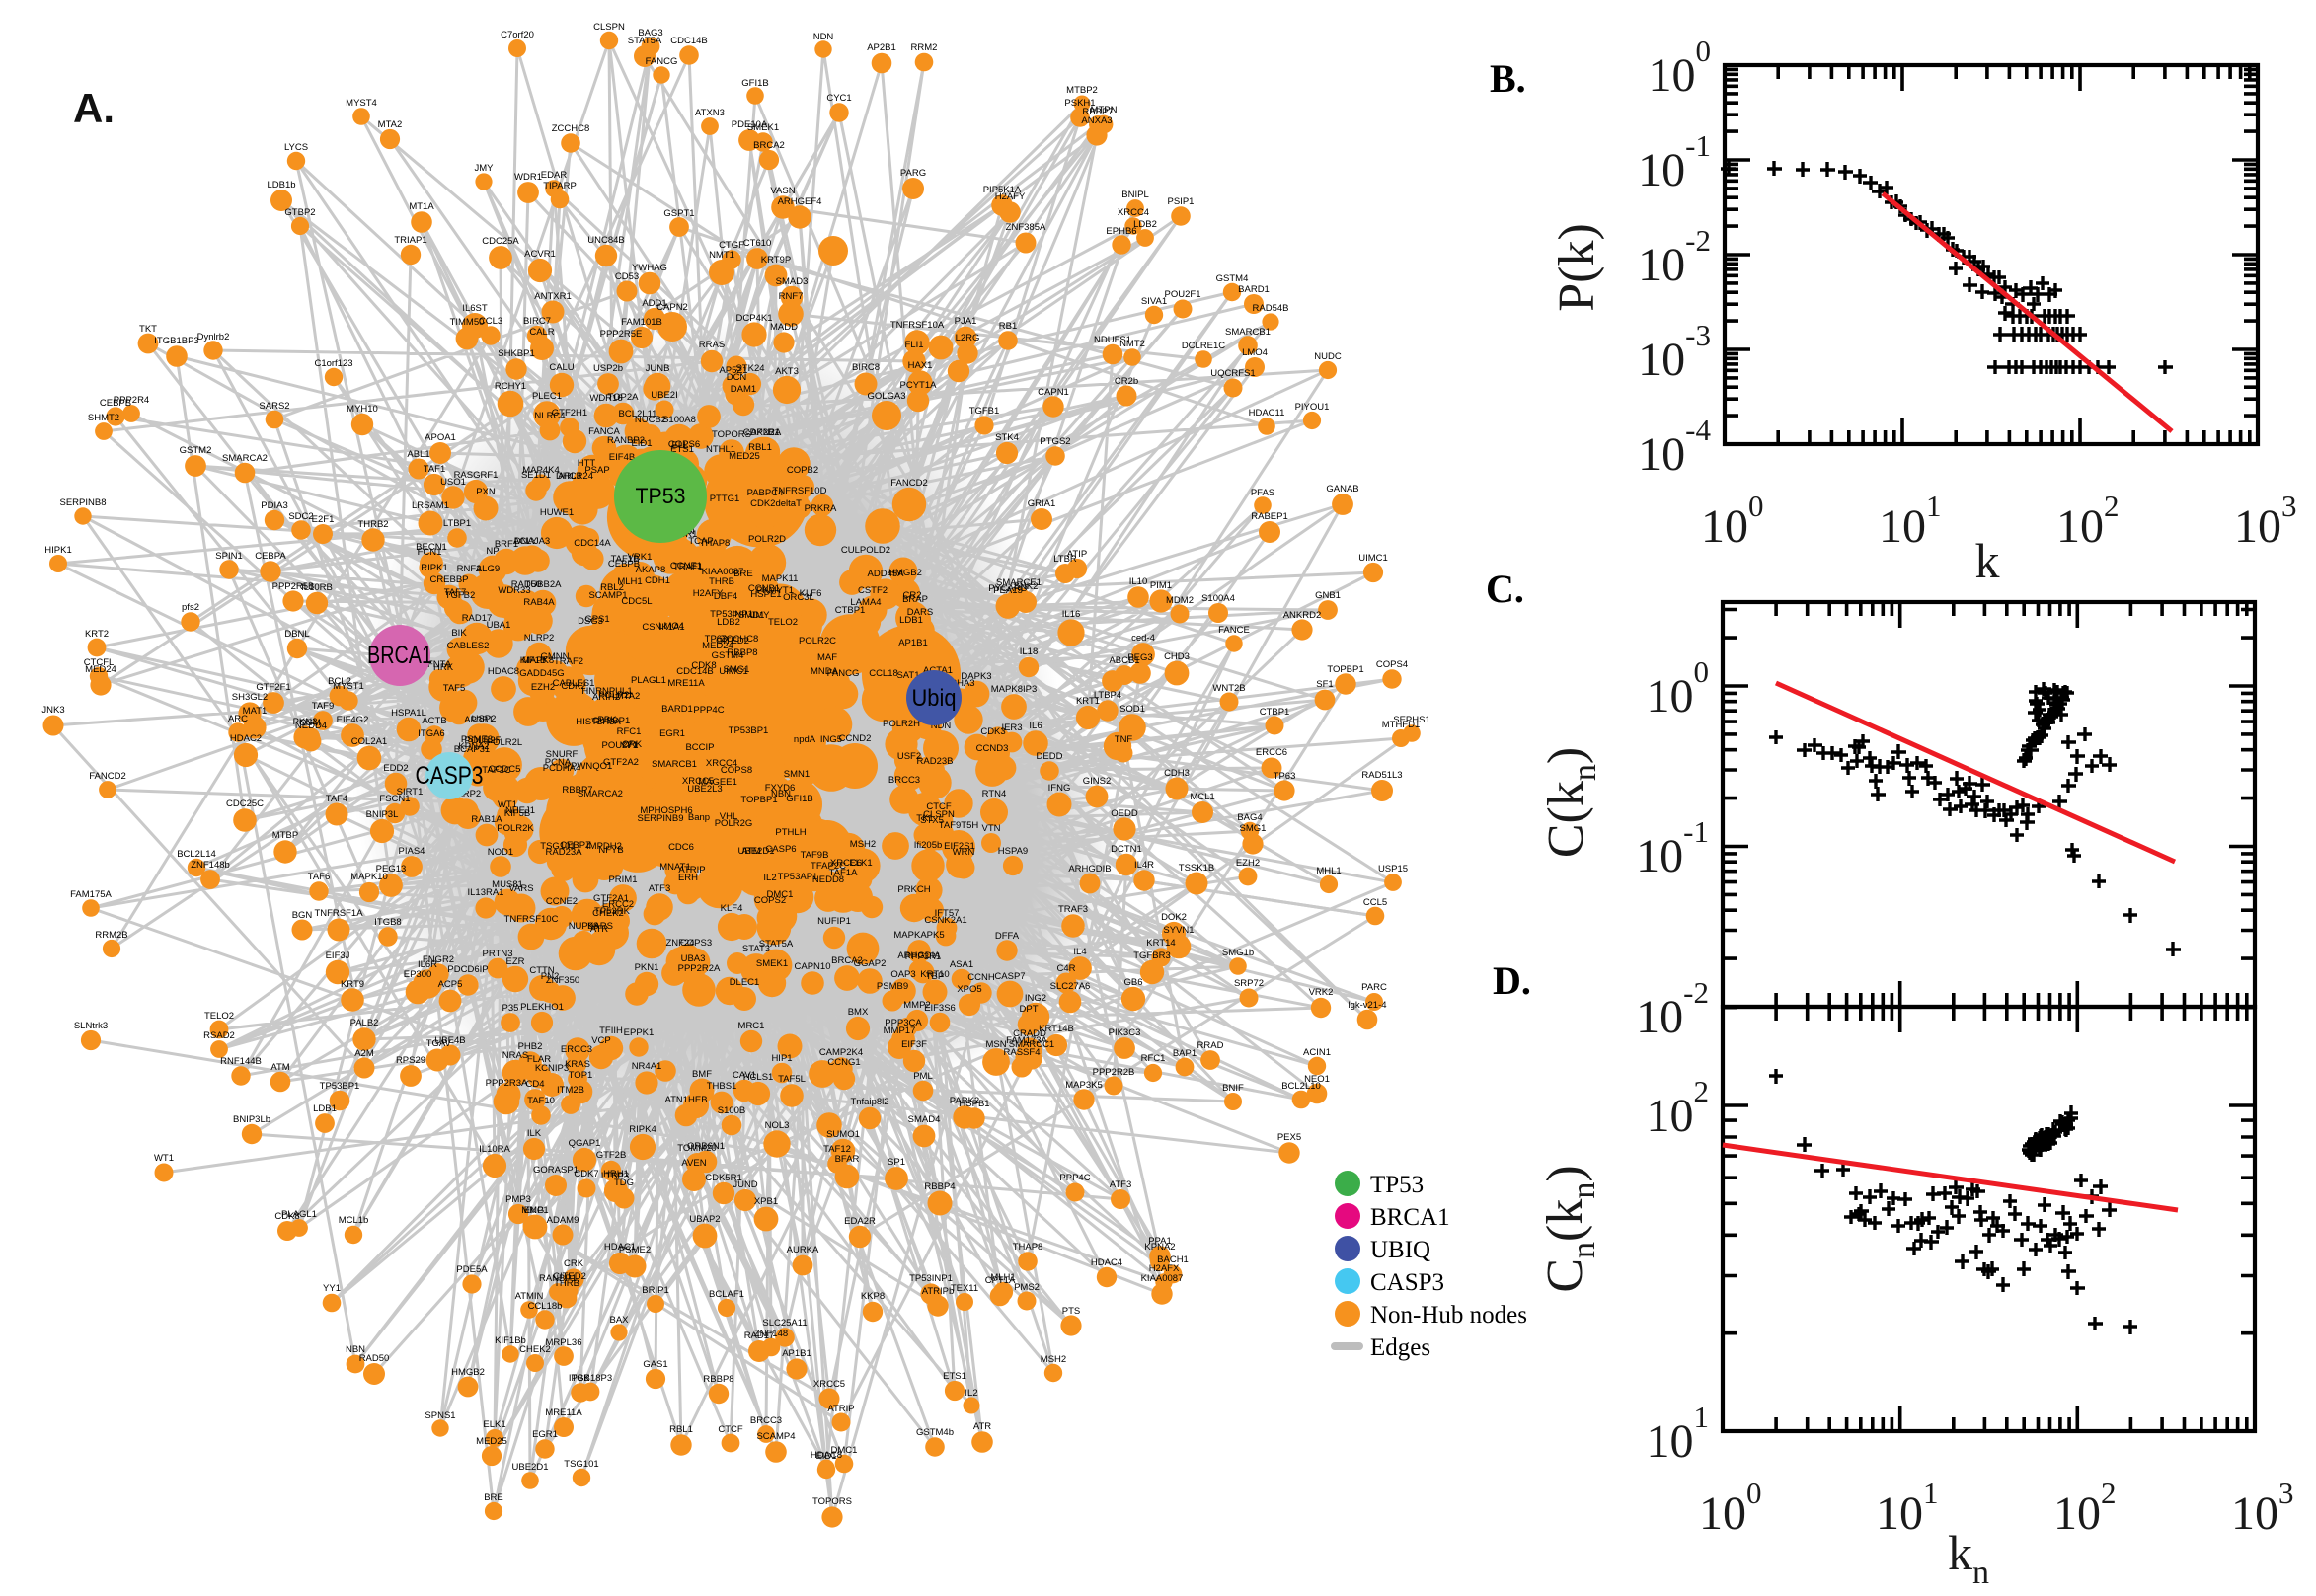 The height and width of the screenshot is (1596, 2316). What do you see at coordinates (606, 697) in the screenshot?
I see `svg-text: ARIH2` at bounding box center [606, 697].